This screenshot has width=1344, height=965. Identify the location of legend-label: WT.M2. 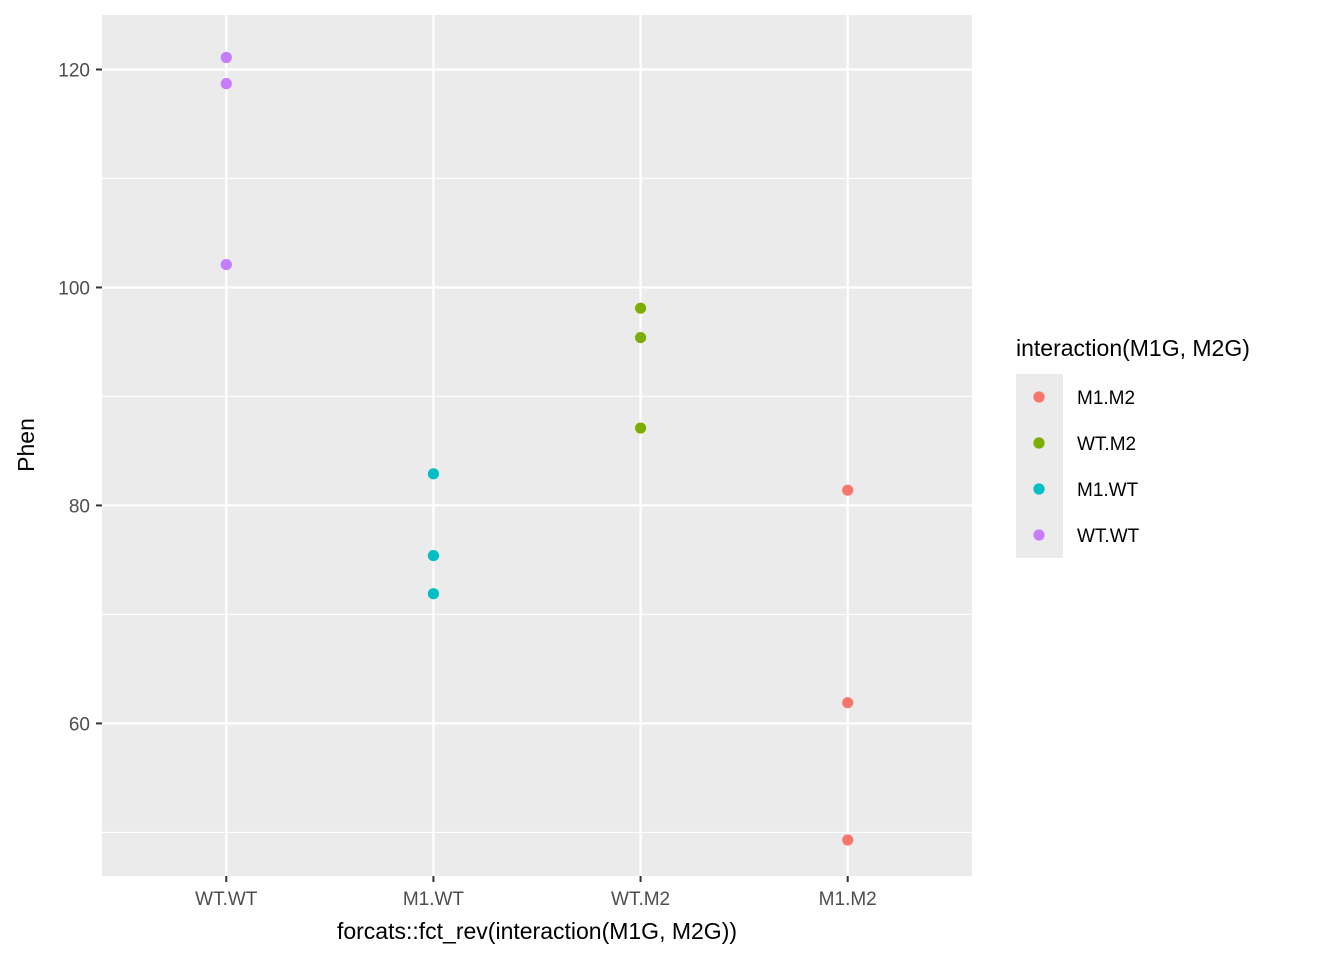
(1106, 444).